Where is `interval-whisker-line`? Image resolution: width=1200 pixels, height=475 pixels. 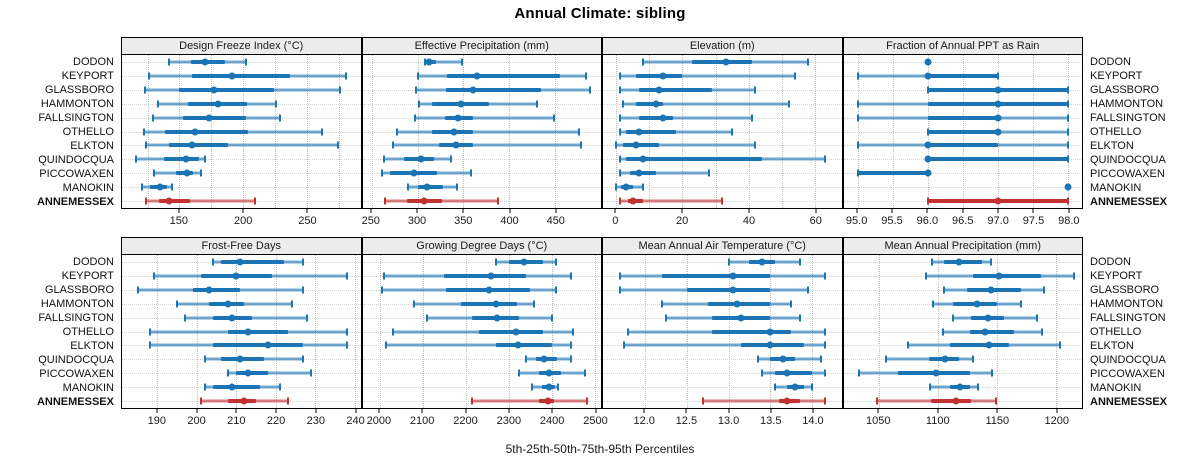 interval-whisker-line is located at coordinates (242, 145).